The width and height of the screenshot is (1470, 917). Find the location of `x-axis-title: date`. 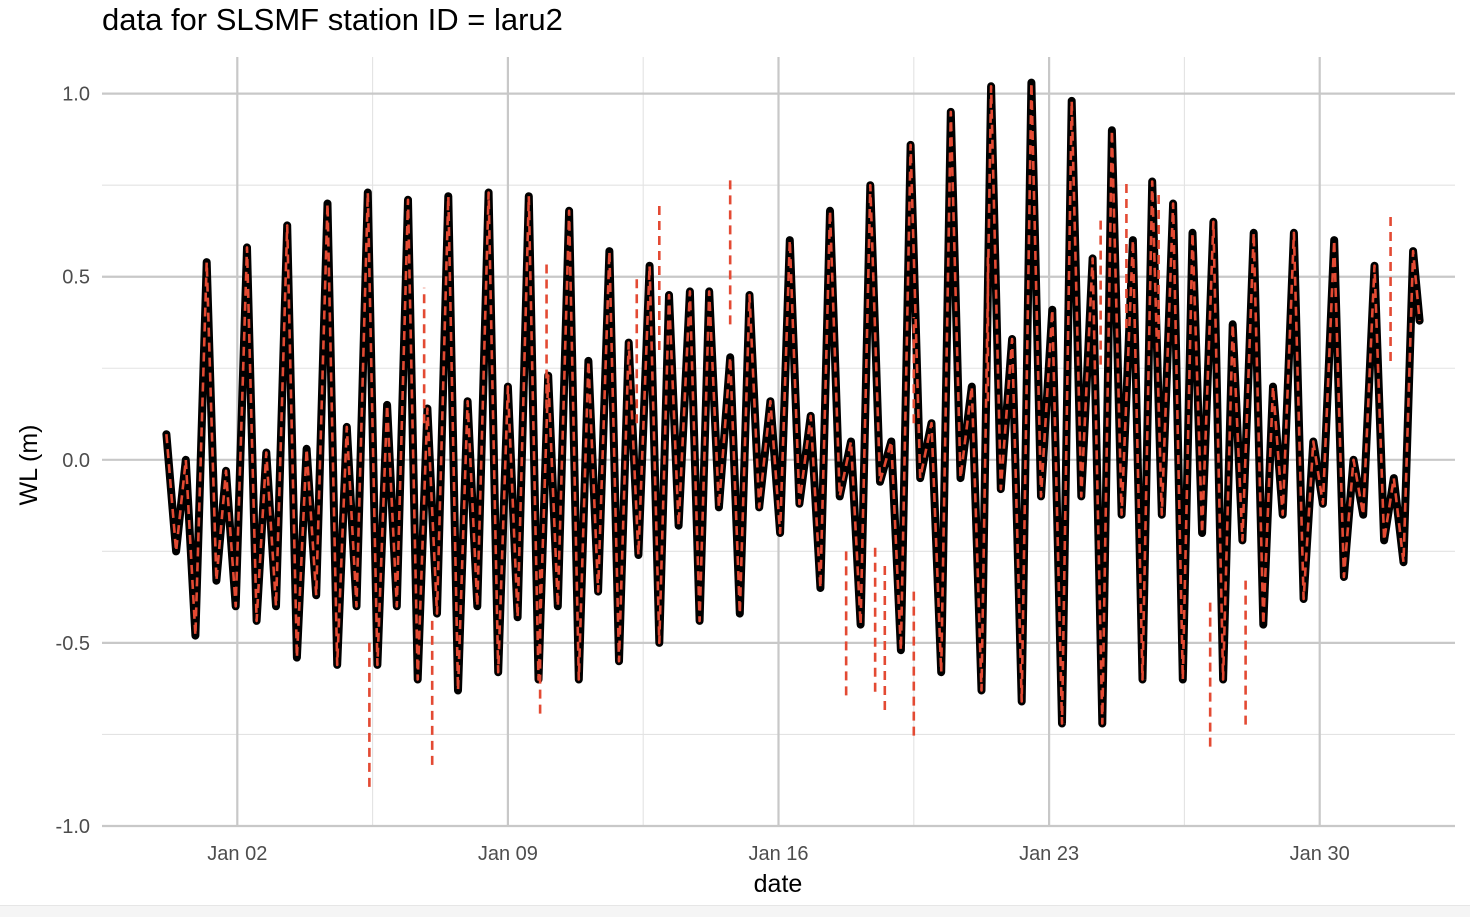

x-axis-title: date is located at coordinates (778, 884).